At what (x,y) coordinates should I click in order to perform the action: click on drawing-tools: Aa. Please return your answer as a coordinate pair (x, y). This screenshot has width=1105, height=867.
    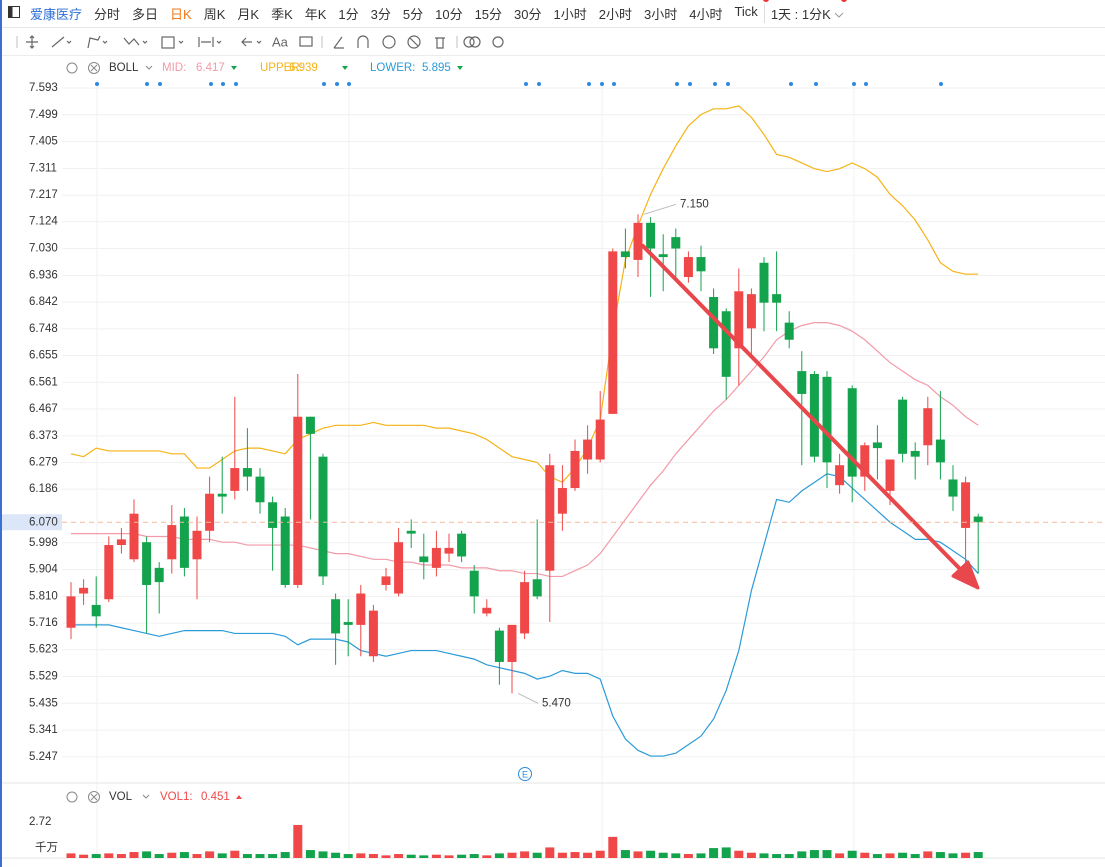
    Looking at the image, I should click on (260, 41).